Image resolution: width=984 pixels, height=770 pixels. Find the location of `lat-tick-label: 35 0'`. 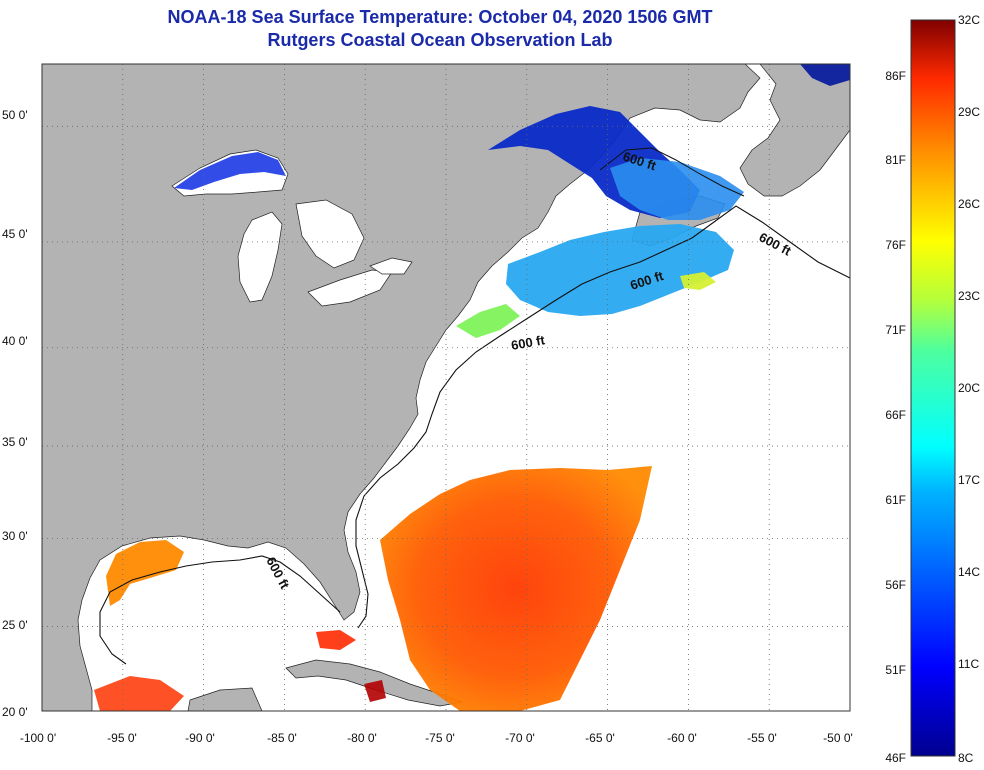

lat-tick-label: 35 0' is located at coordinates (15, 442).